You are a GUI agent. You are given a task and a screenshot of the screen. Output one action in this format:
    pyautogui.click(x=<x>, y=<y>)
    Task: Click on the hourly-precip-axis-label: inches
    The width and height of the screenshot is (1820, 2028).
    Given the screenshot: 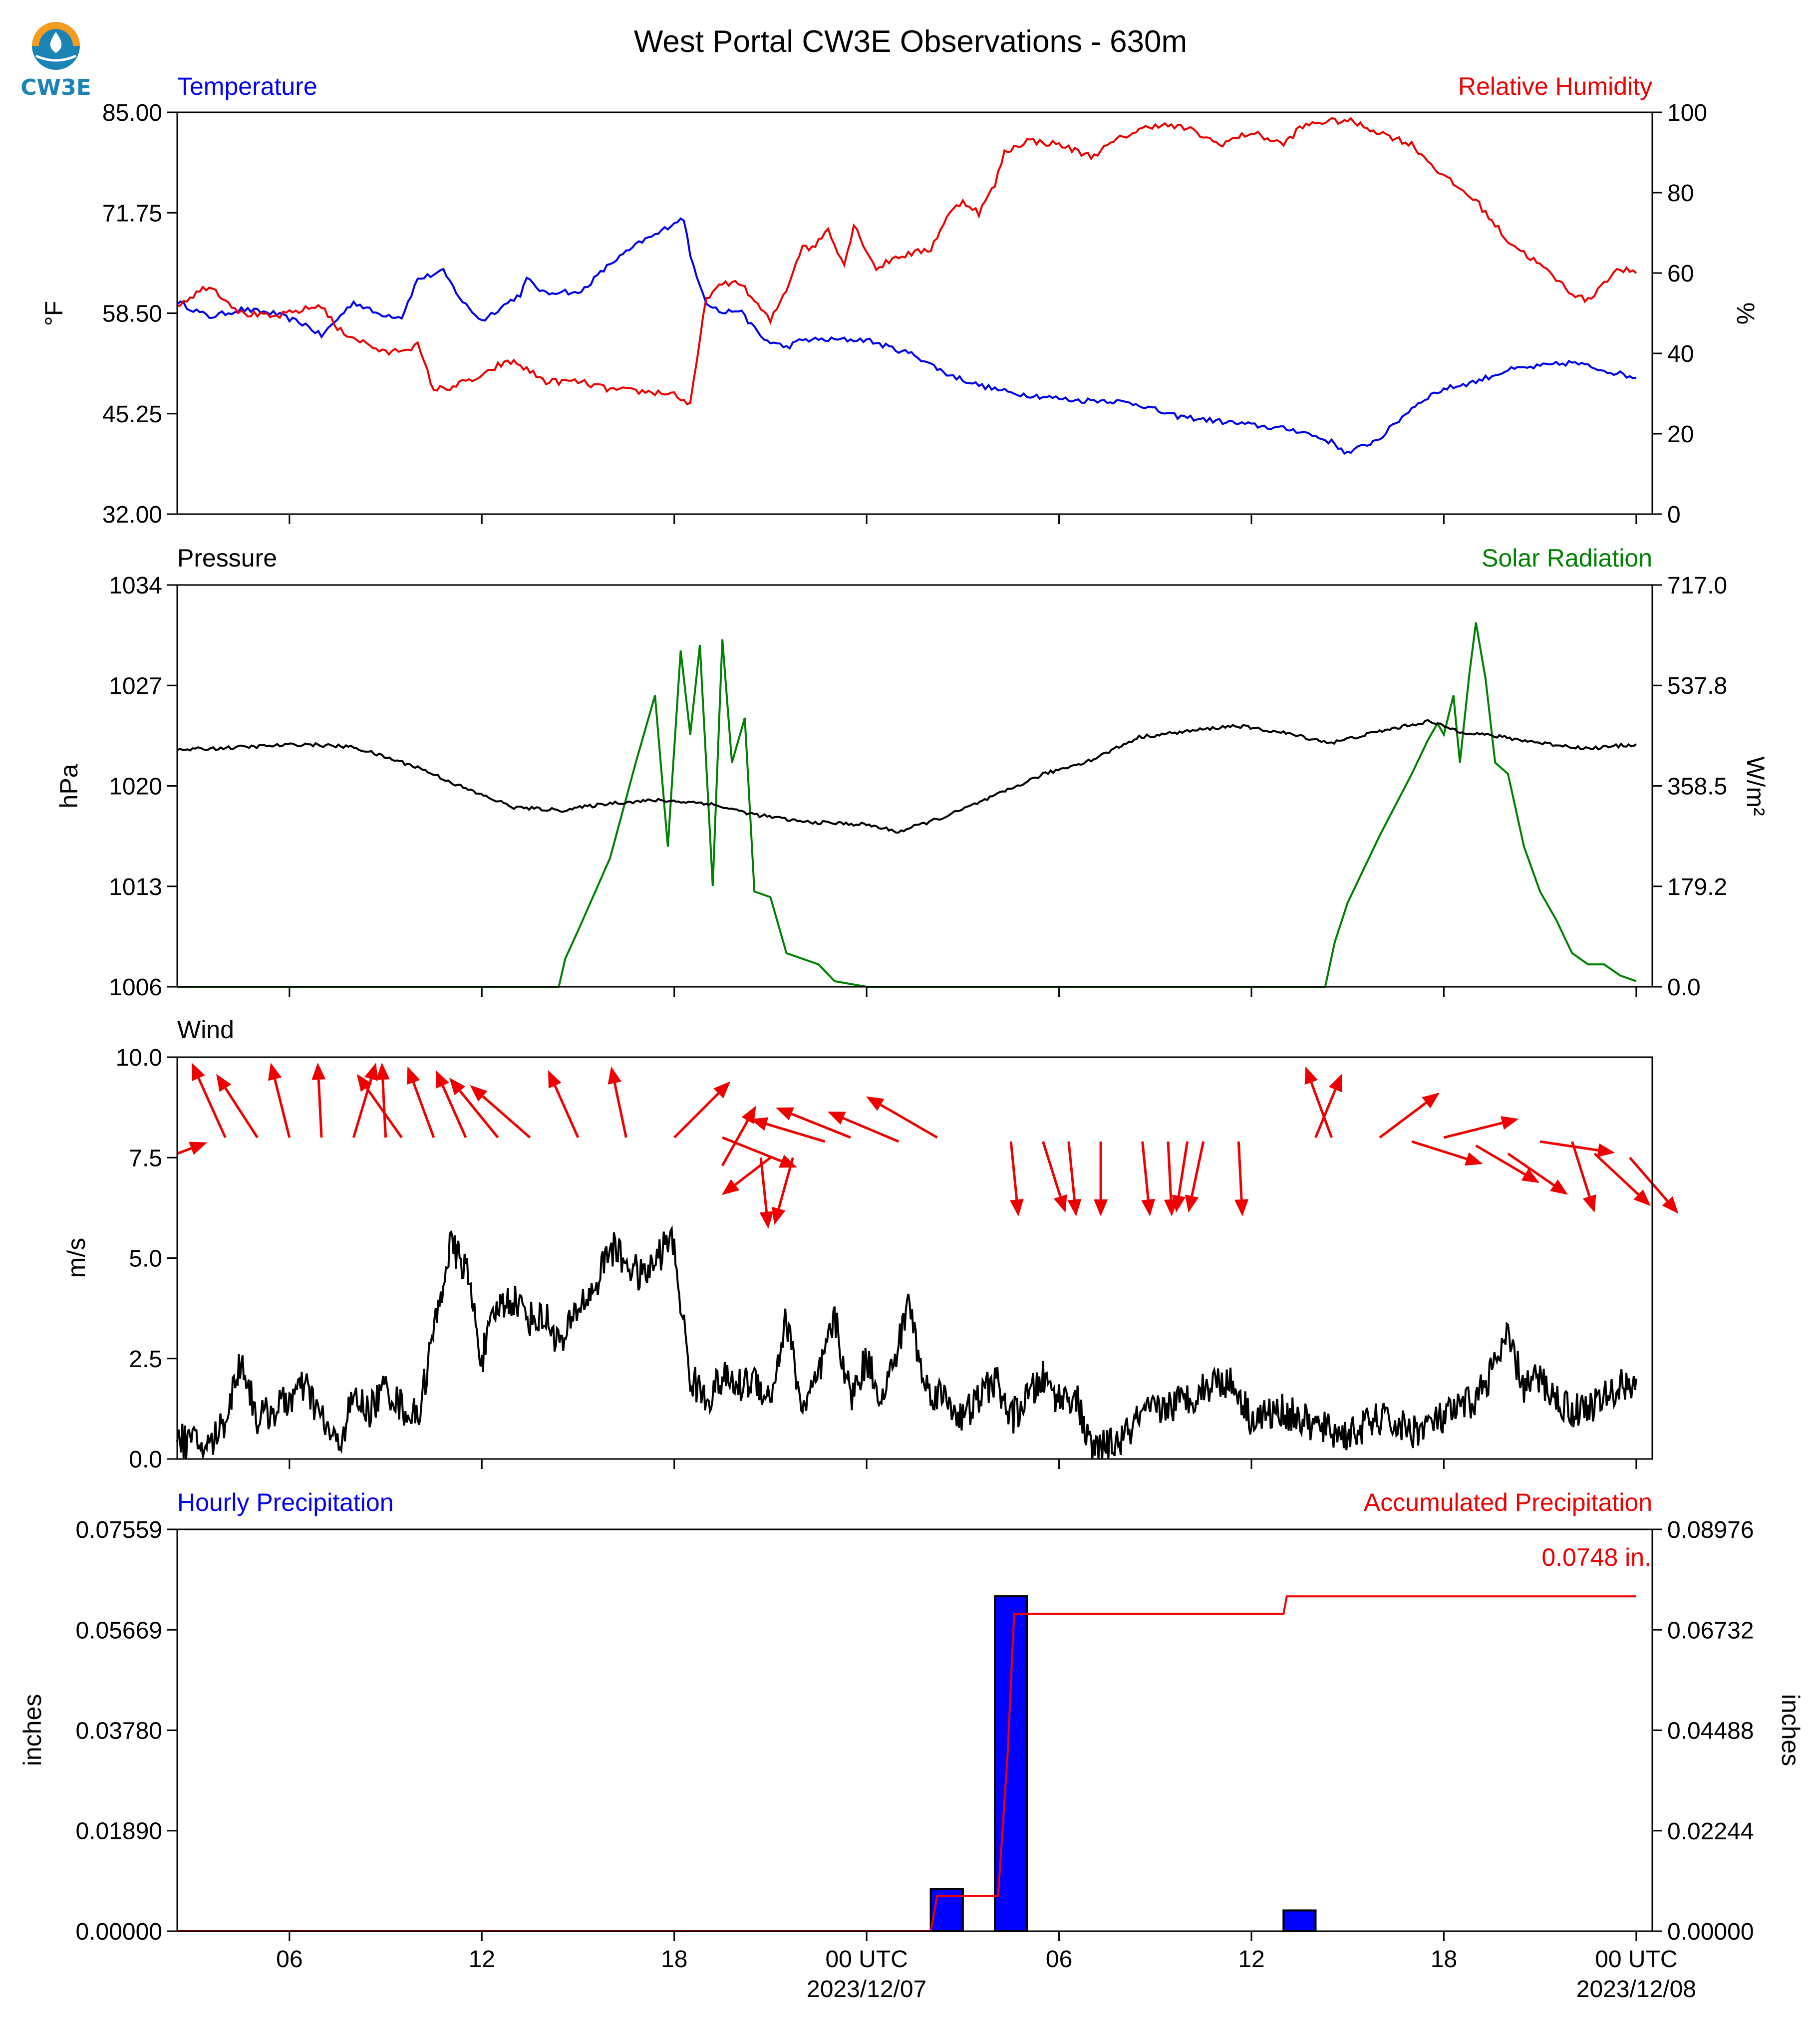 What is the action you would take?
    pyautogui.click(x=32, y=1730)
    